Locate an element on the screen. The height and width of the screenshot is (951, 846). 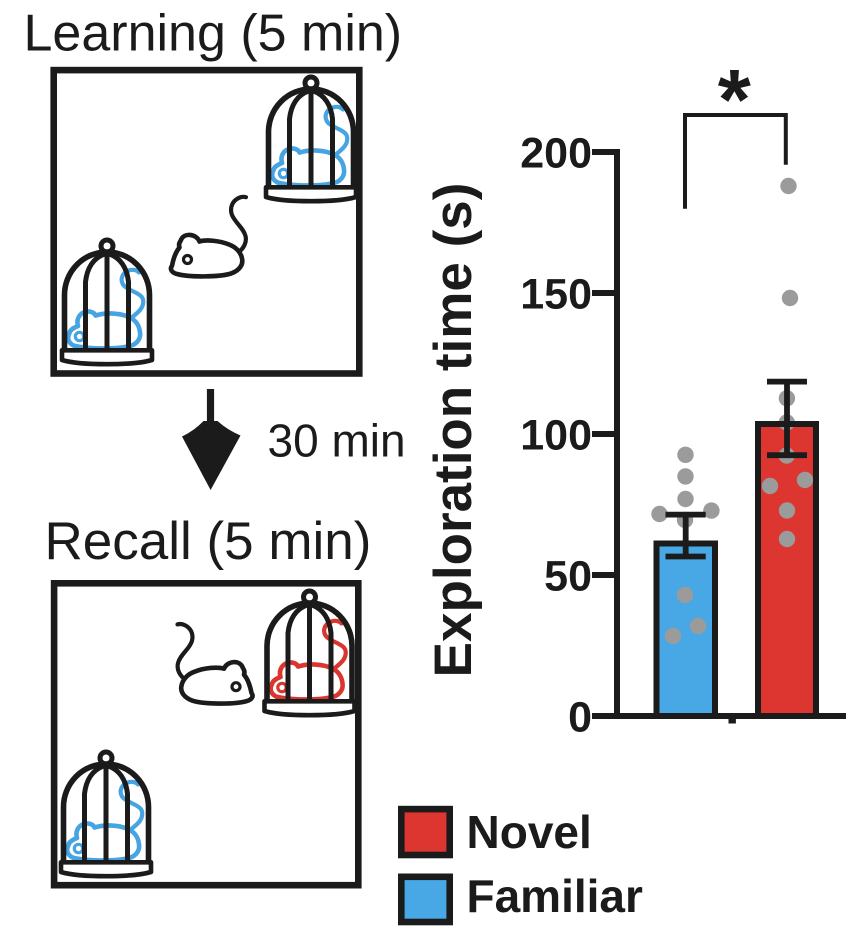
svg-text: 0 is located at coordinates (580, 718).